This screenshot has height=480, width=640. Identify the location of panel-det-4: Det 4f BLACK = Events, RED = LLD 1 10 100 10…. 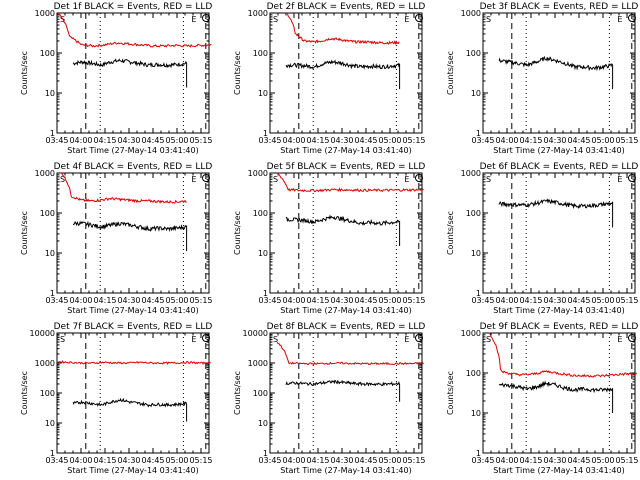
(116, 238).